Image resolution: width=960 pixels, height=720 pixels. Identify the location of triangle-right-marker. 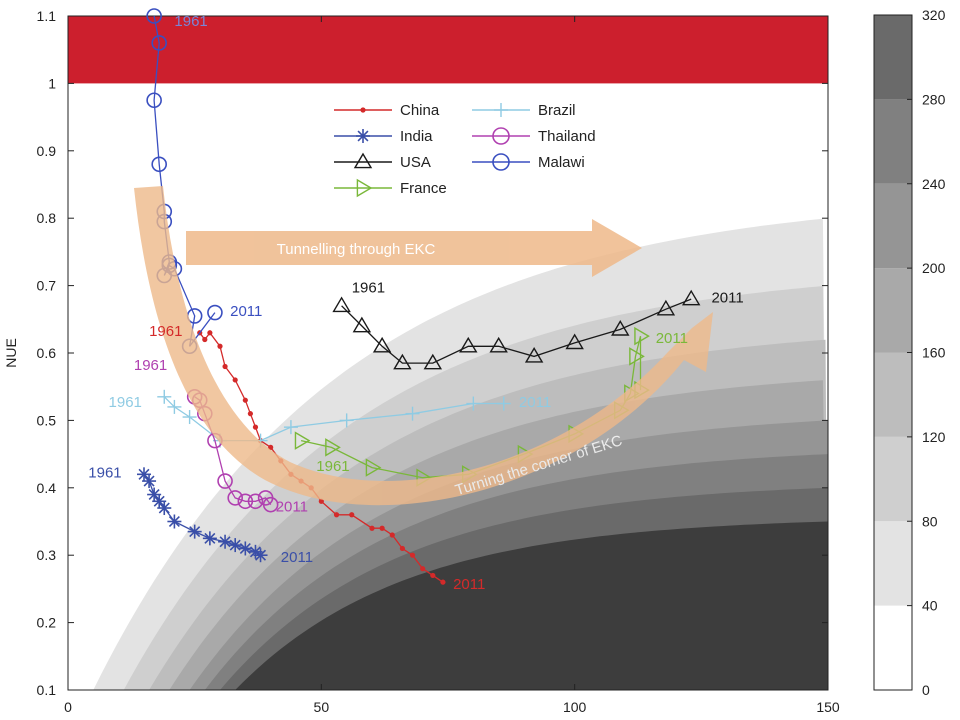
(364, 188).